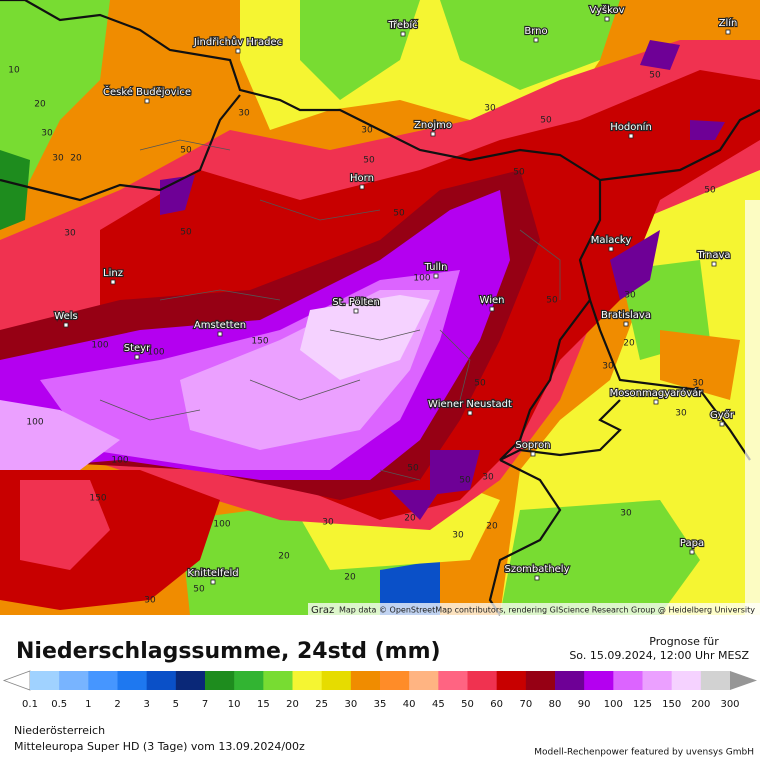 The height and width of the screenshot is (760, 760). Describe the element at coordinates (59, 704) in the screenshot. I see `legend-label: 0.5` at that location.